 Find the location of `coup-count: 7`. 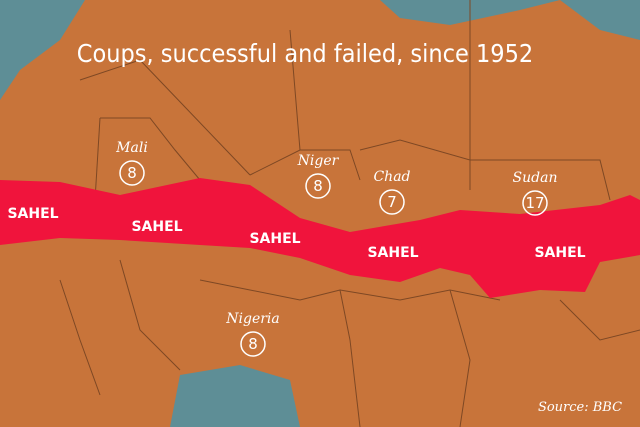

coup-count: 7 is located at coordinates (392, 202).